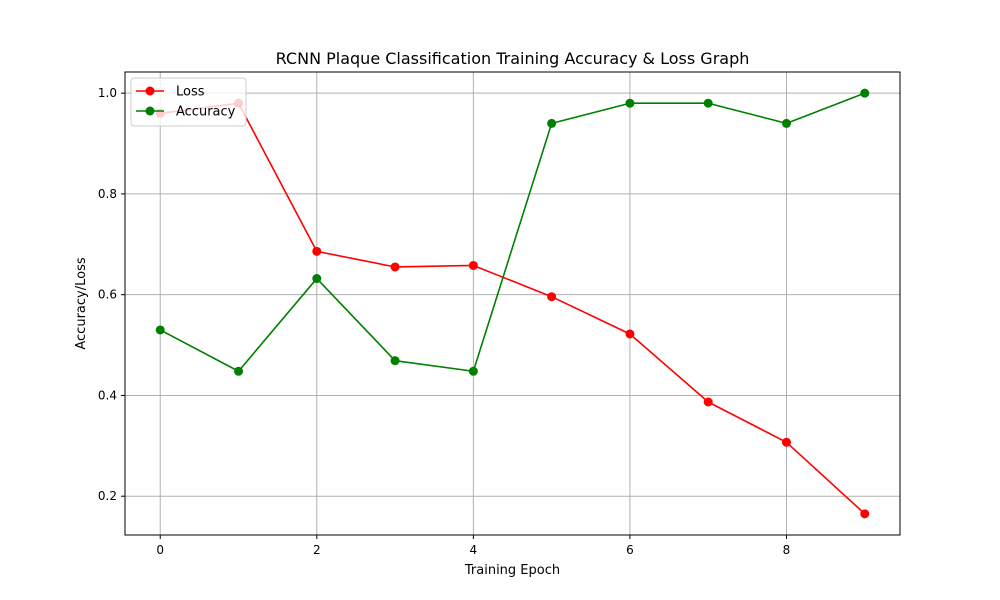 Image resolution: width=1000 pixels, height=600 pixels. What do you see at coordinates (160, 550) in the screenshot?
I see `x-tick-label: 0` at bounding box center [160, 550].